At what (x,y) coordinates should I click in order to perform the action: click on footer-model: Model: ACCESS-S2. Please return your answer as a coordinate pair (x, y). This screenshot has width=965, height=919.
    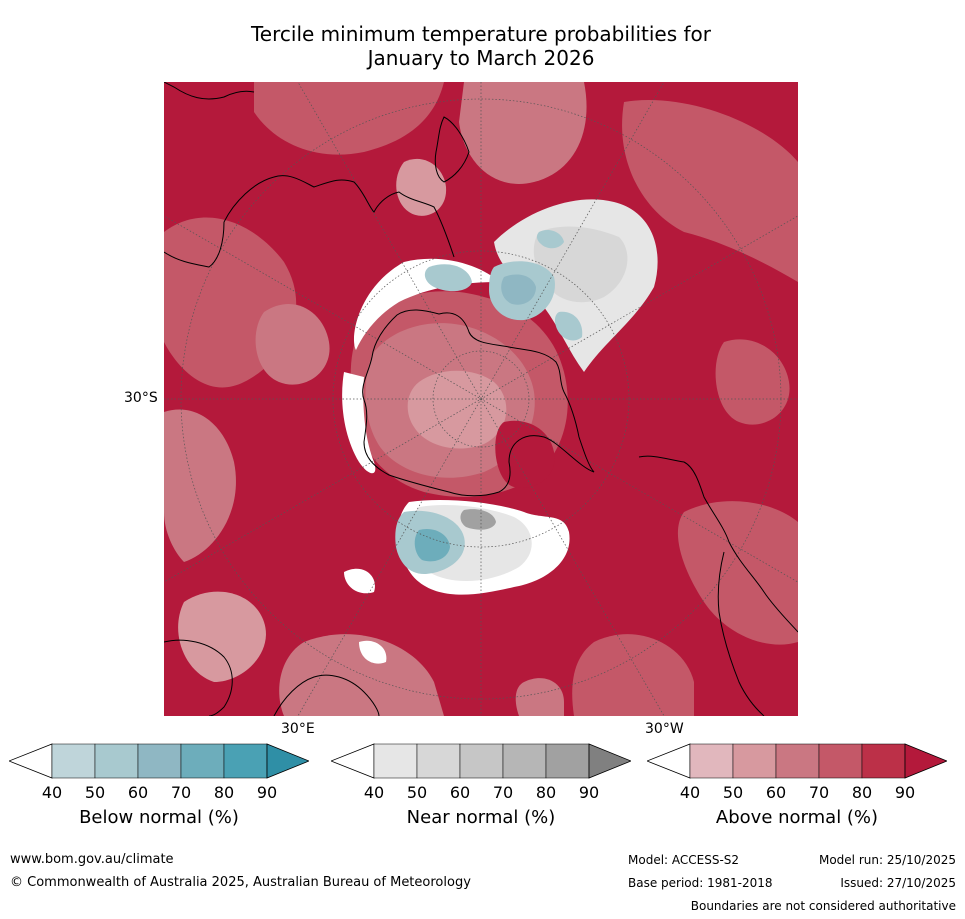
    Looking at the image, I should click on (684, 860).